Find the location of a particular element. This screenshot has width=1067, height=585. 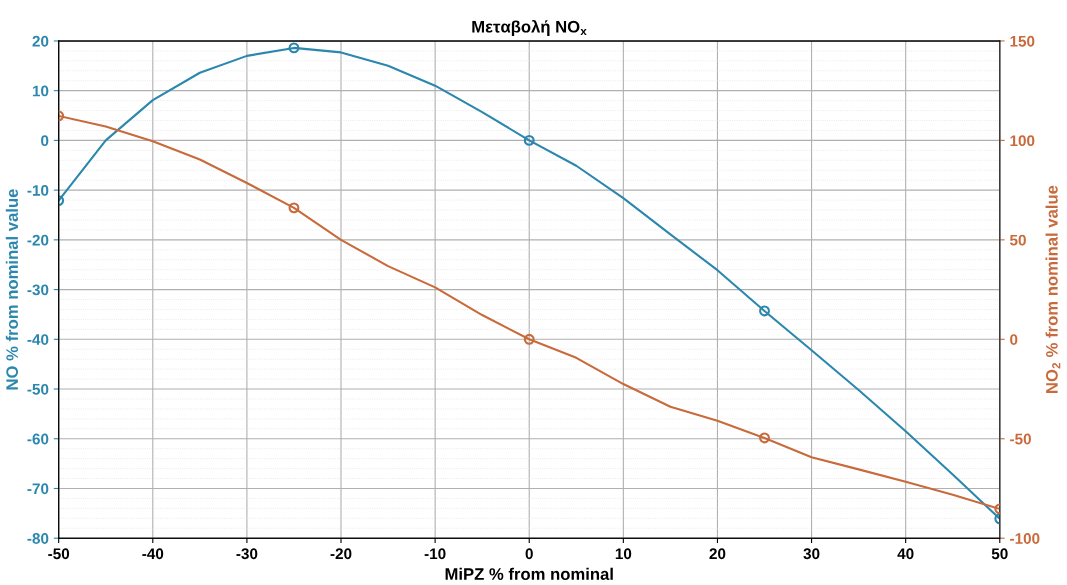

y-tick-label: -60 is located at coordinates (38, 439).